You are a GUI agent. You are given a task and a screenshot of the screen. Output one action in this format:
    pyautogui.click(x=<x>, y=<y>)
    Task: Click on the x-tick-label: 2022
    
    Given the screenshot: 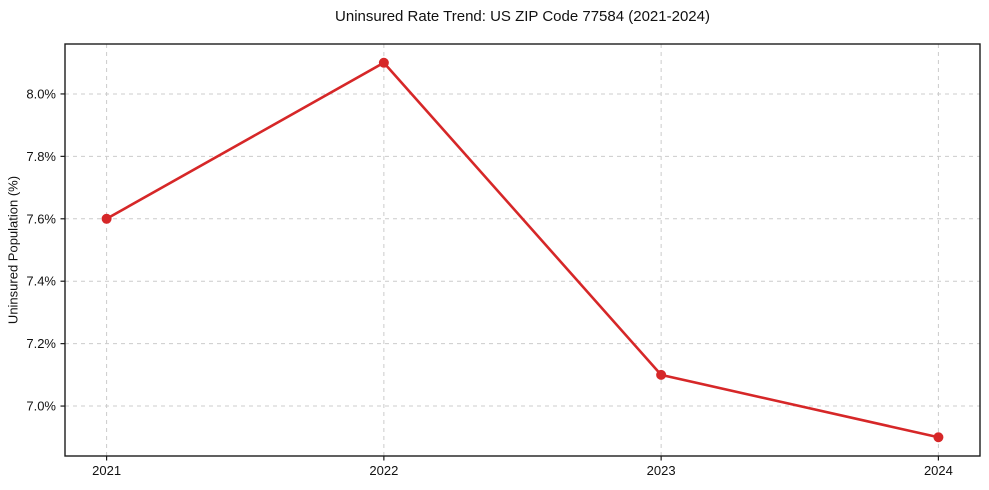 What is the action you would take?
    pyautogui.click(x=383, y=470)
    